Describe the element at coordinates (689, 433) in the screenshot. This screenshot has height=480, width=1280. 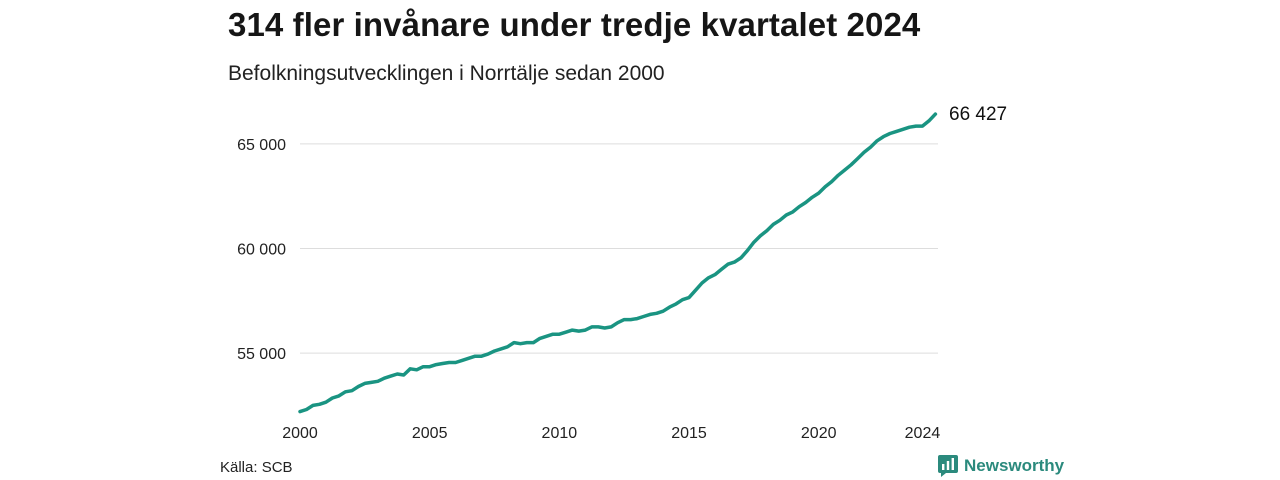
I see `x-tick-label: 2015` at that location.